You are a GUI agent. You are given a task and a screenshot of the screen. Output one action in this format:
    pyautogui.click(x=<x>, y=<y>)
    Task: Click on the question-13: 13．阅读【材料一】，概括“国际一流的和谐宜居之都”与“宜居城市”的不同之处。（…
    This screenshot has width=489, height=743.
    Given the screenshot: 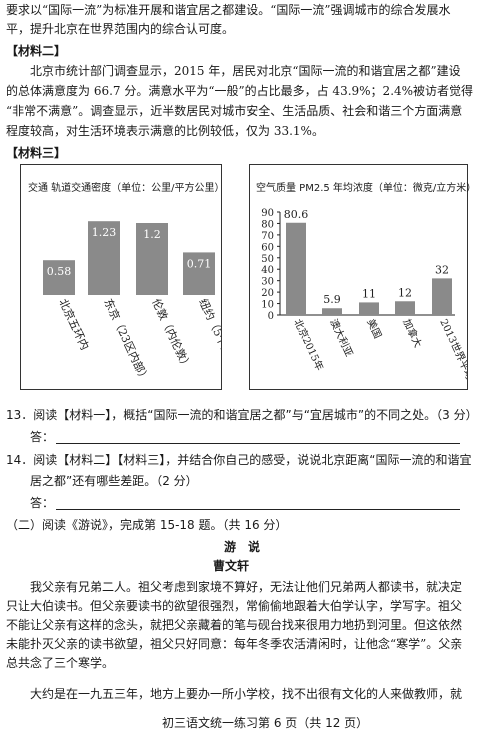 What is the action you would take?
    pyautogui.click(x=242, y=415)
    